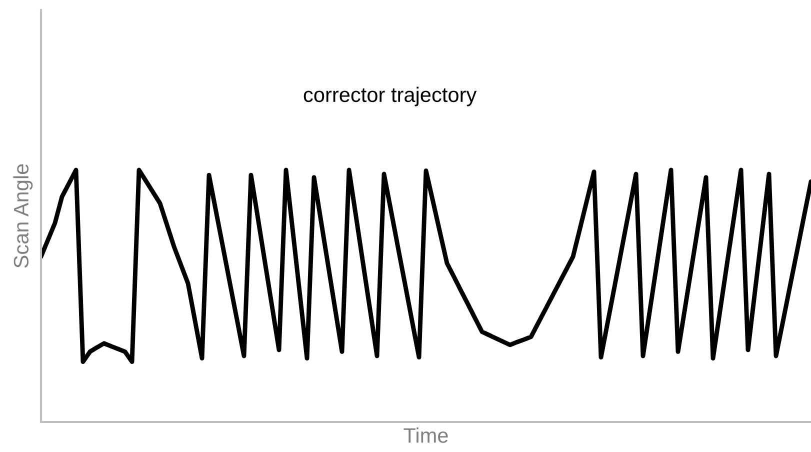 The width and height of the screenshot is (811, 452). Describe the element at coordinates (390, 96) in the screenshot. I see `chart-title: corrector trajectory` at that location.